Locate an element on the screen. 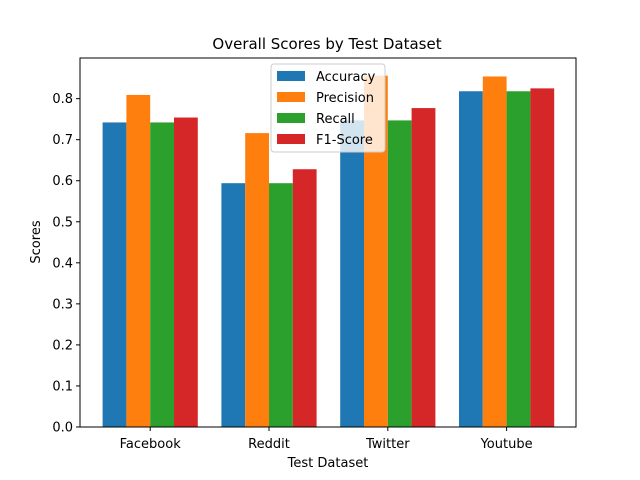  x-tick-label: Reddit is located at coordinates (269, 444).